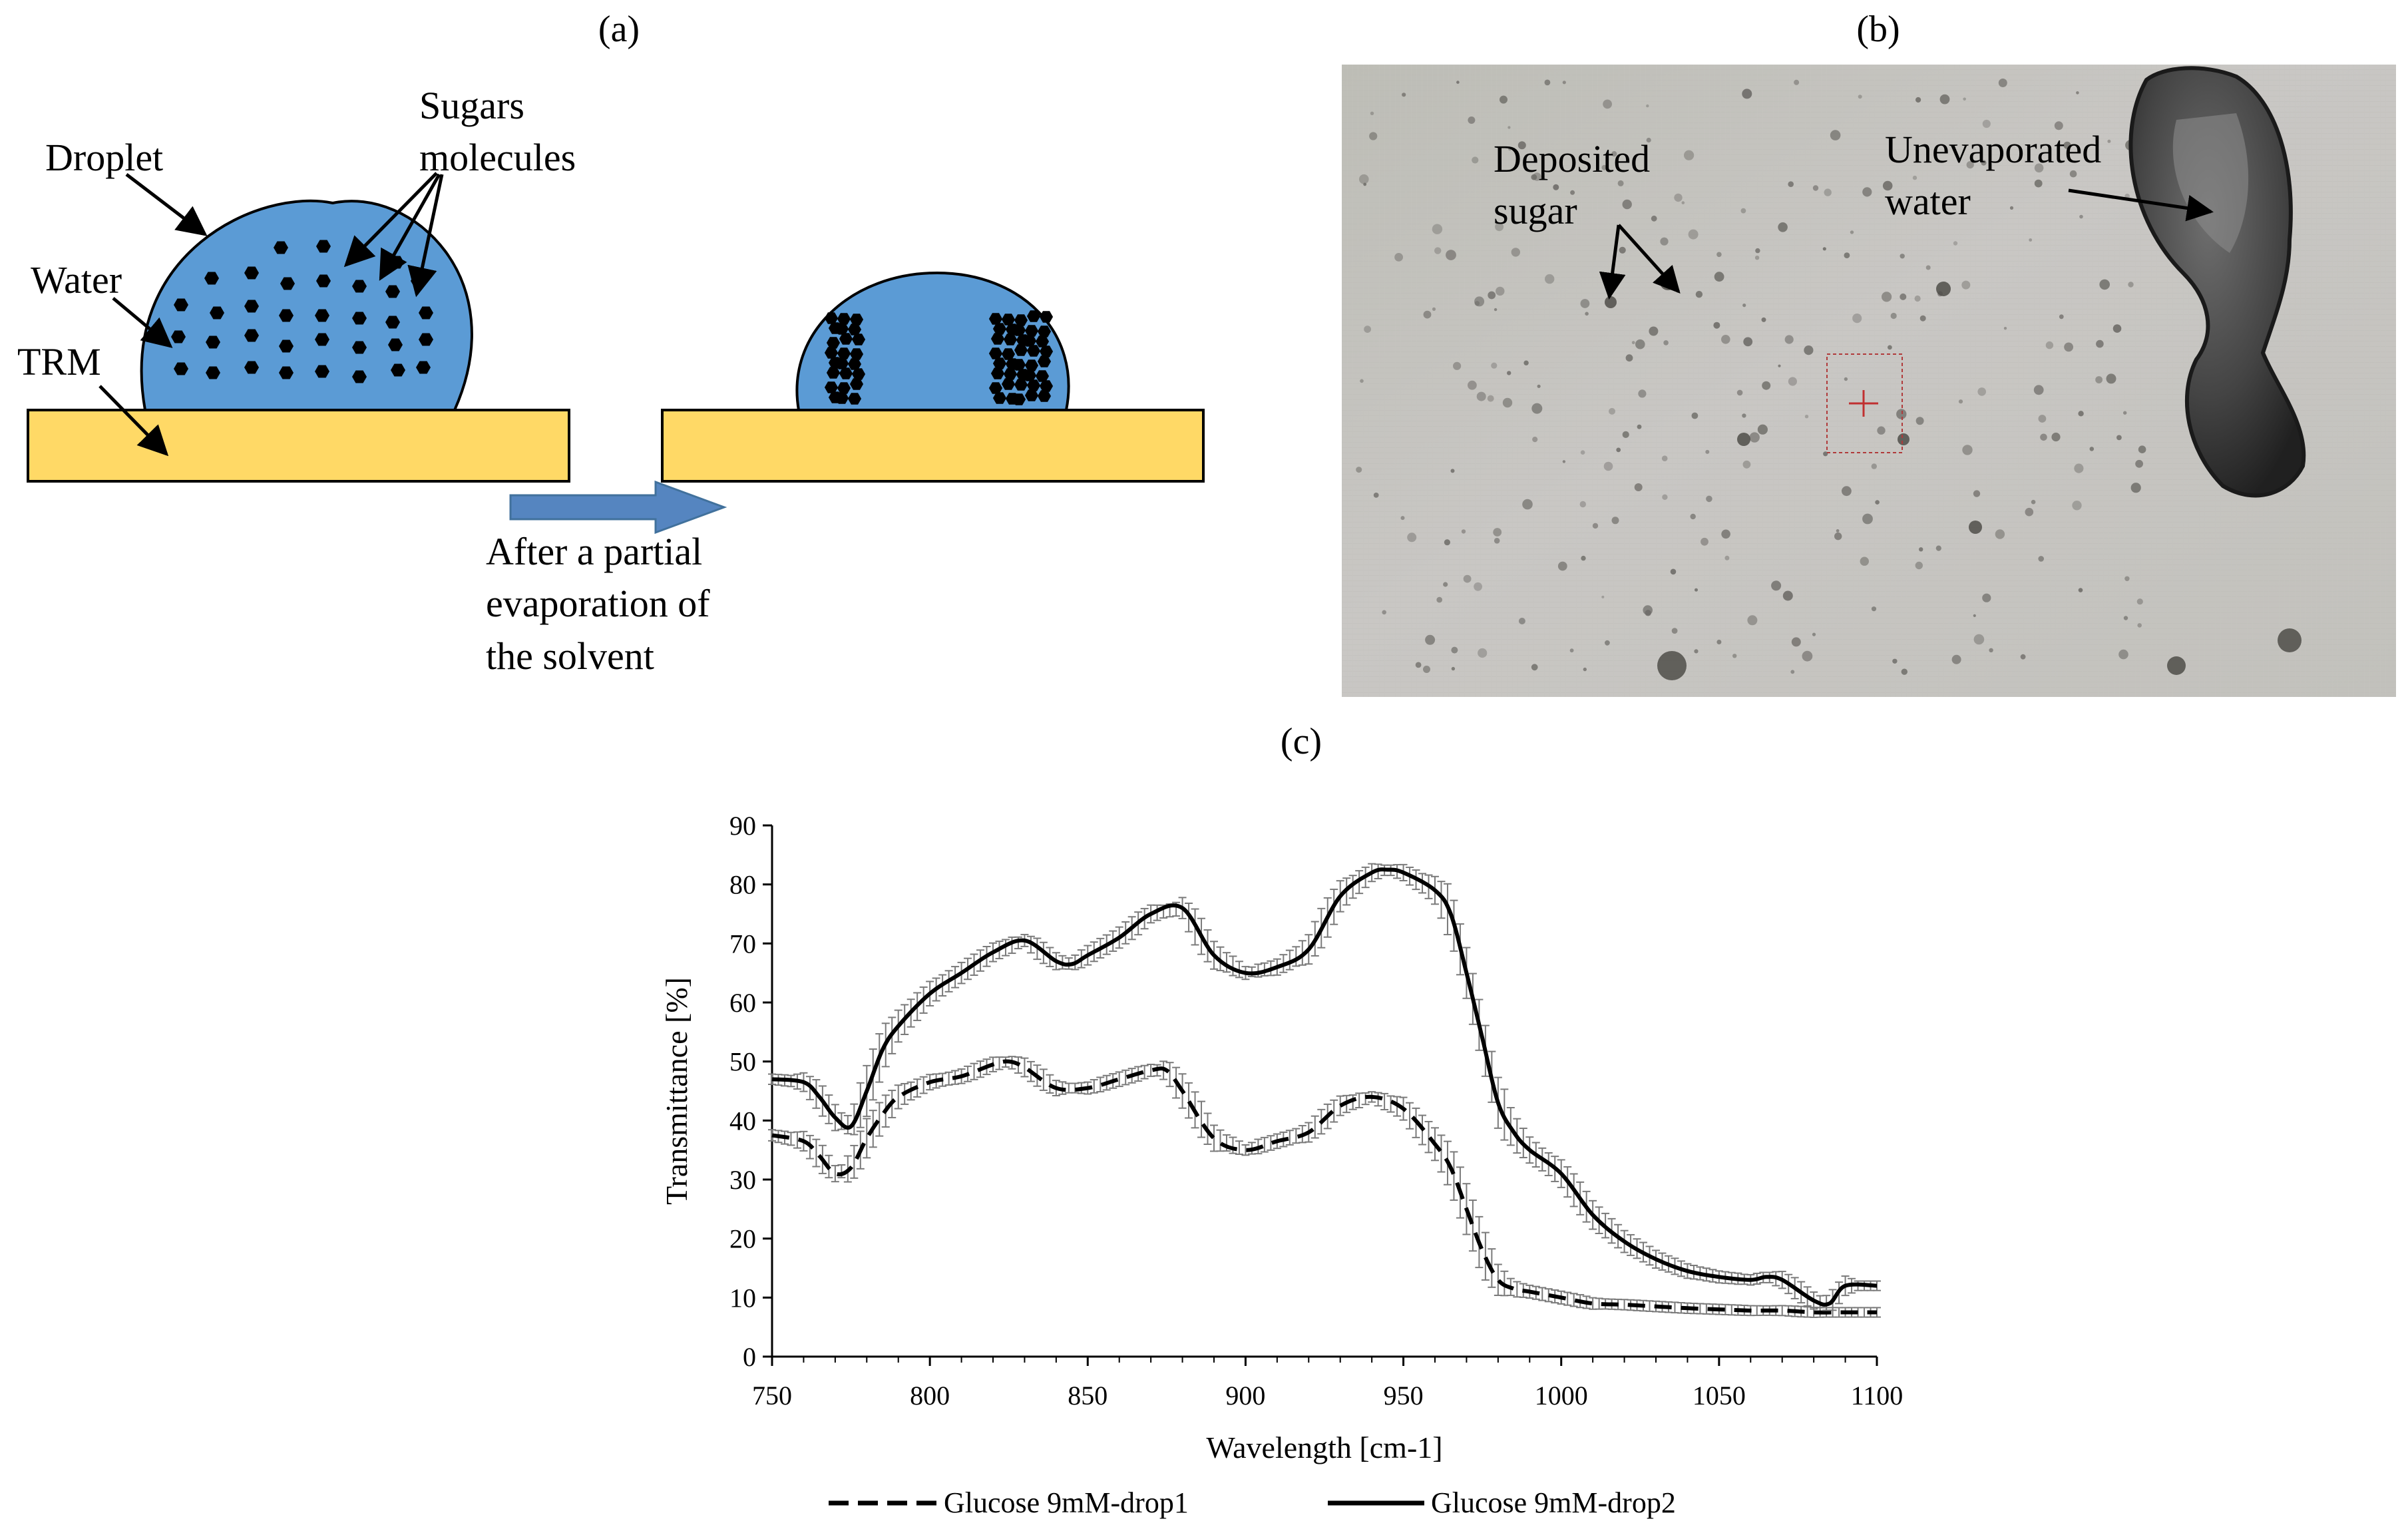  I want to click on y-tick-label: 40, so click(742, 1121).